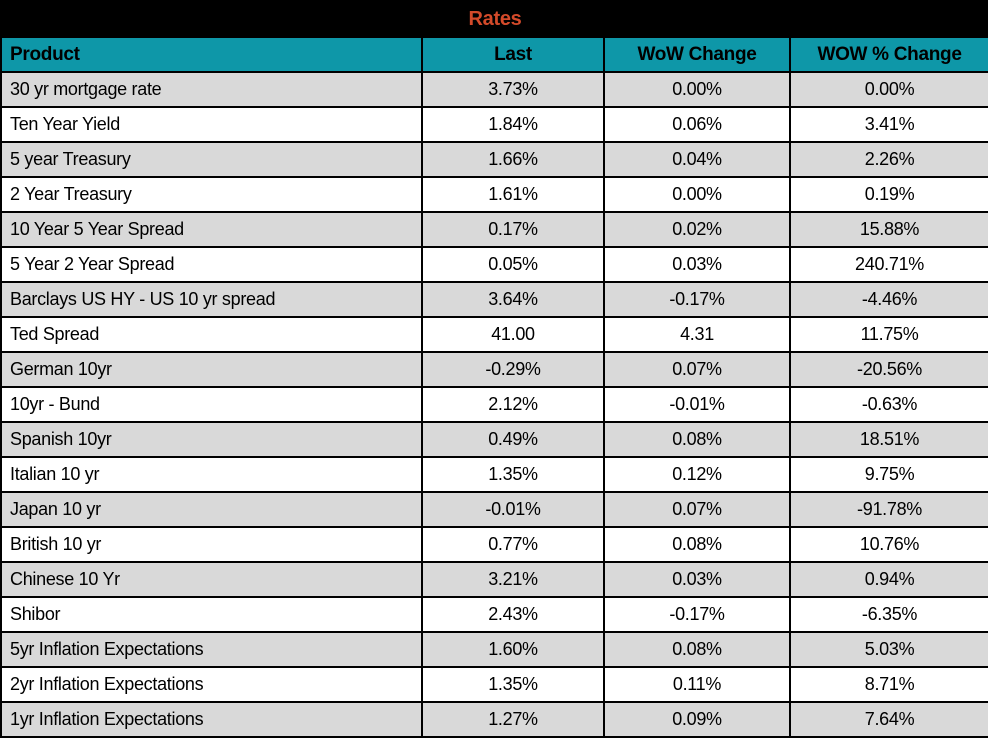 The height and width of the screenshot is (738, 988). What do you see at coordinates (211, 439) in the screenshot?
I see `product-cell: Spanish 10yr` at bounding box center [211, 439].